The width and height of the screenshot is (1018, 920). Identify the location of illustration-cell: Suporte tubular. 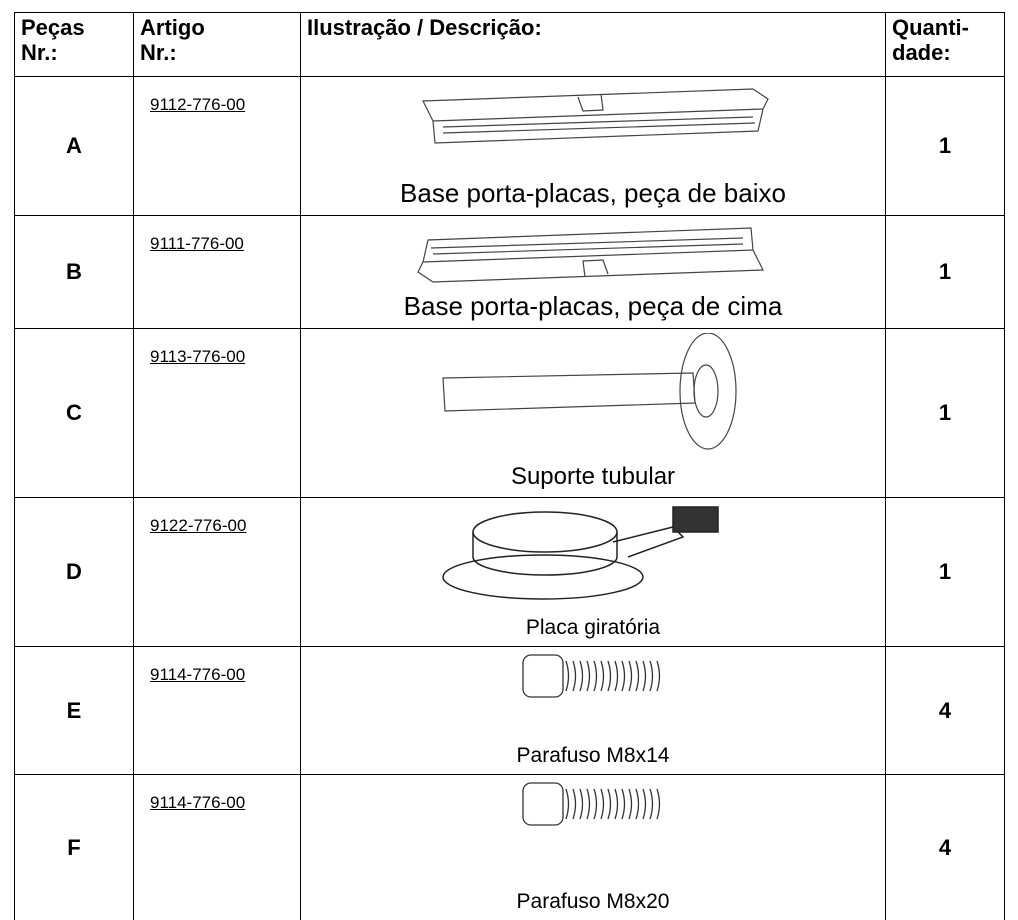
(593, 413).